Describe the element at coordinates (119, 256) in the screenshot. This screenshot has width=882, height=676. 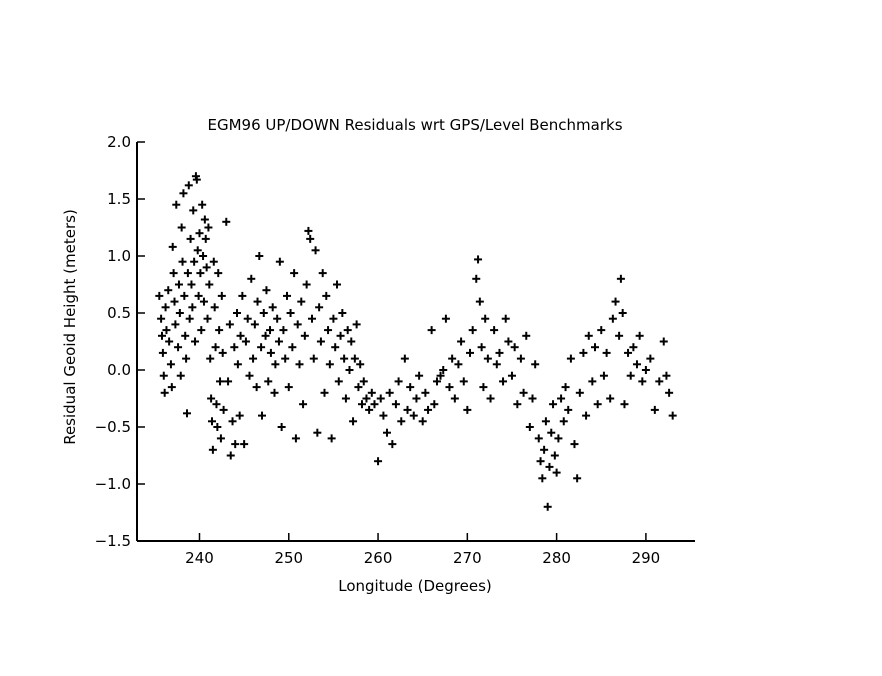
I see `y-tick-label: 1.0` at that location.